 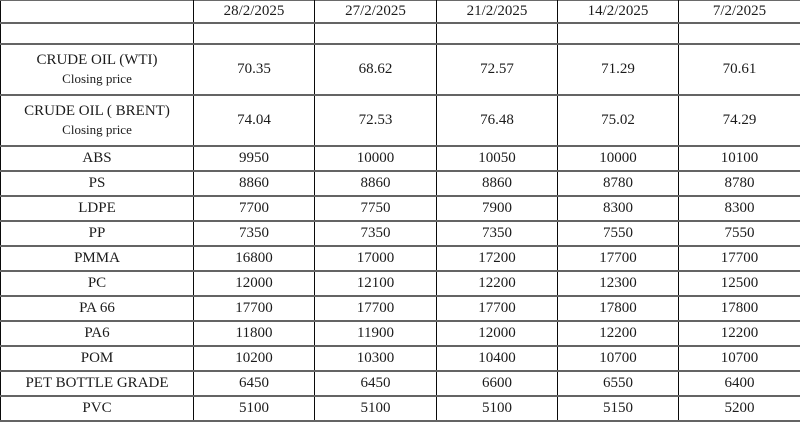 What do you see at coordinates (739, 408) in the screenshot?
I see `price-cell: 5200` at bounding box center [739, 408].